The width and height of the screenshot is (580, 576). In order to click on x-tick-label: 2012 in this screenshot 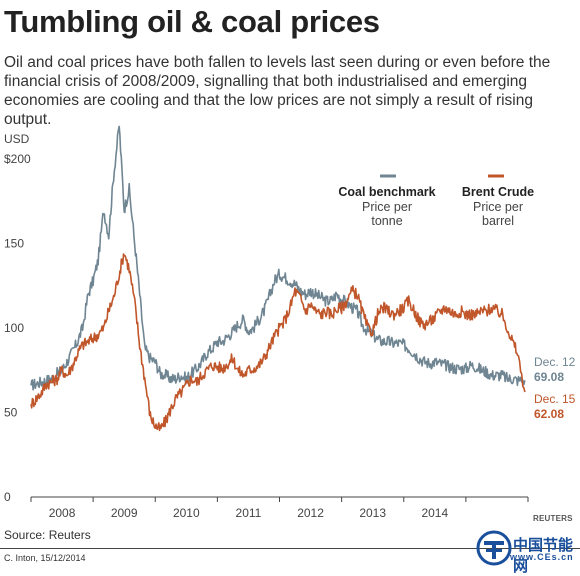, I will do `click(310, 513)`.